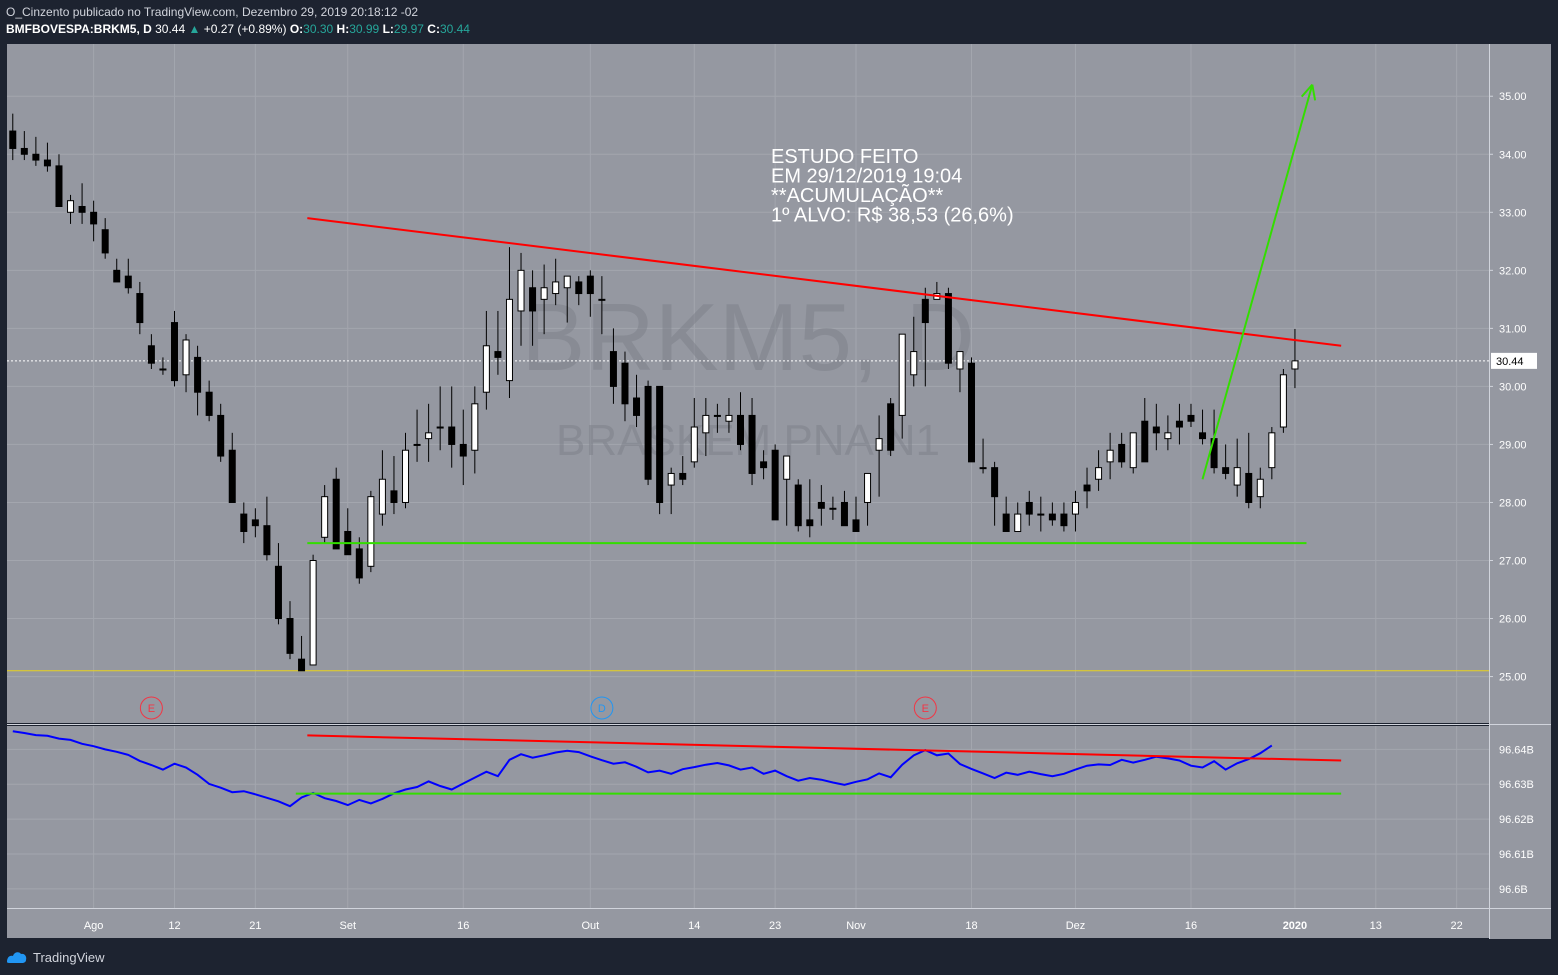  I want to click on tradingview-logo-icon, so click(17, 957).